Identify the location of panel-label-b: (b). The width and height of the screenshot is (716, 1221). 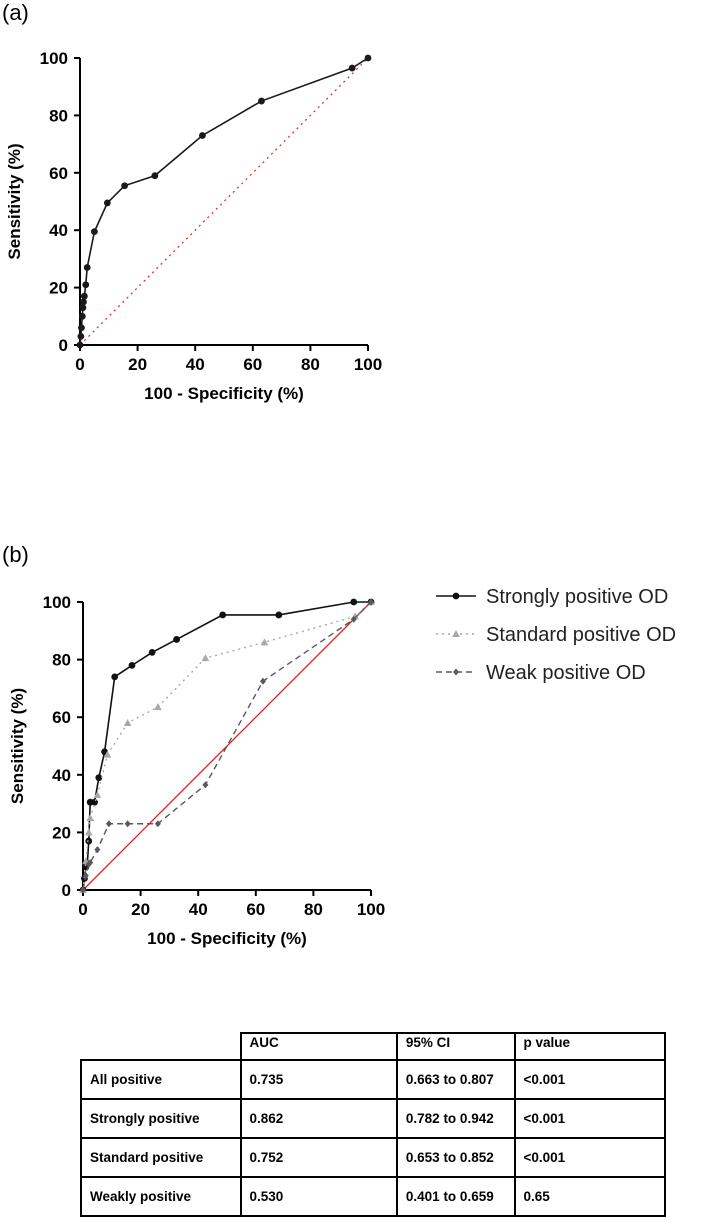
(15, 554).